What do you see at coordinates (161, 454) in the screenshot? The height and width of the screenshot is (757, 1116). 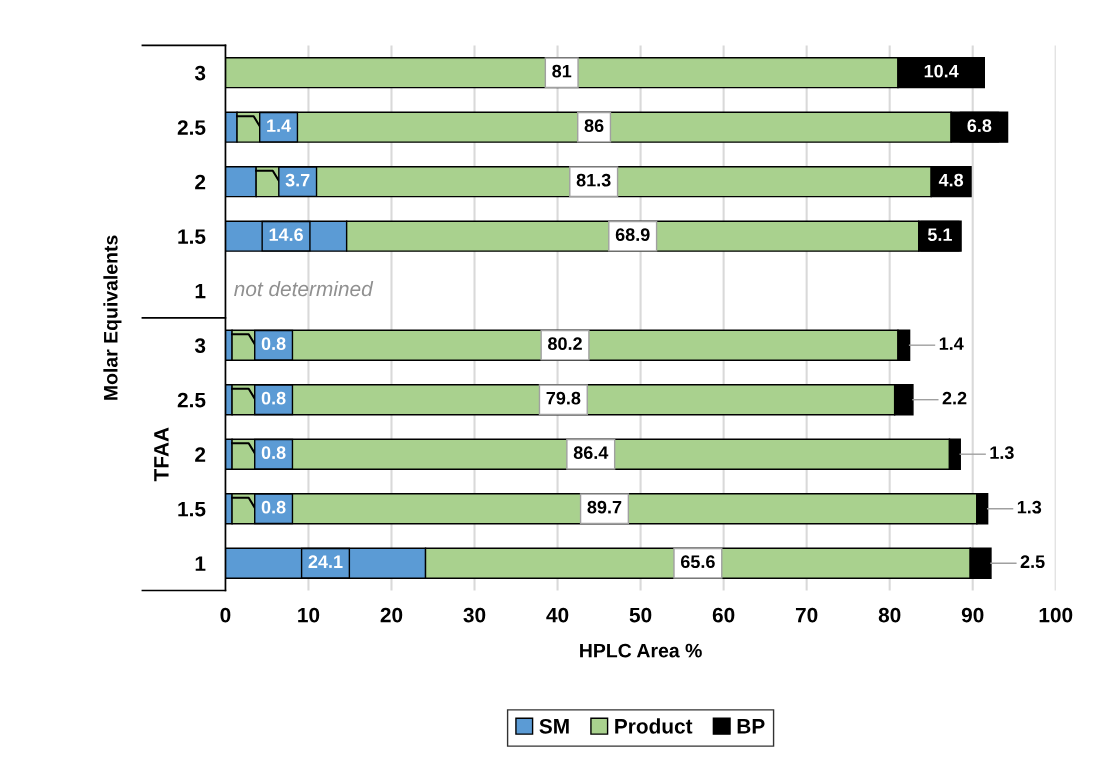 I see `text: TFAA` at bounding box center [161, 454].